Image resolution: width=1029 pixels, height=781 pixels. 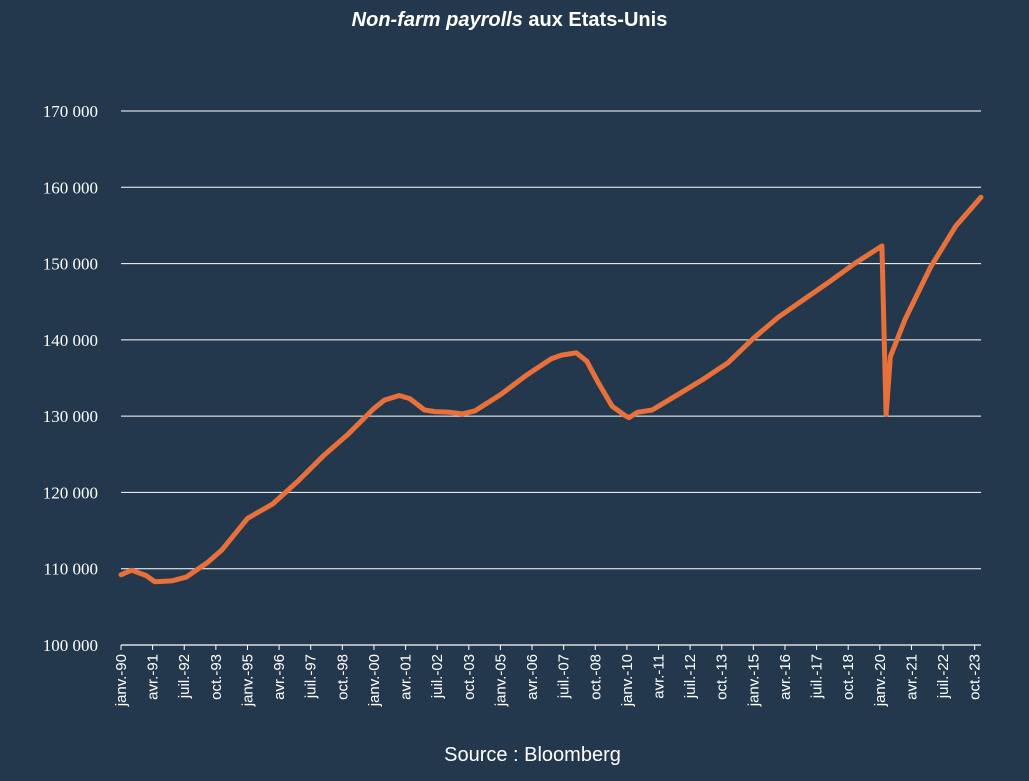 I want to click on x-tick-label: avr.-06, so click(x=532, y=677).